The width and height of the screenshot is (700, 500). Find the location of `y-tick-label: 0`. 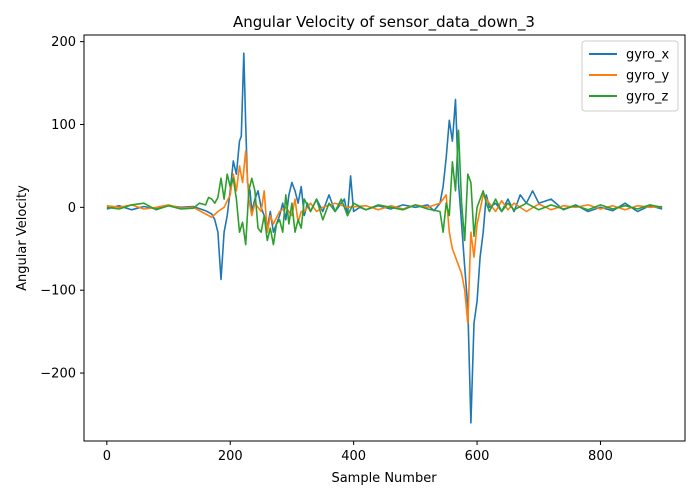

y-tick-label: 0 is located at coordinates (72, 208).